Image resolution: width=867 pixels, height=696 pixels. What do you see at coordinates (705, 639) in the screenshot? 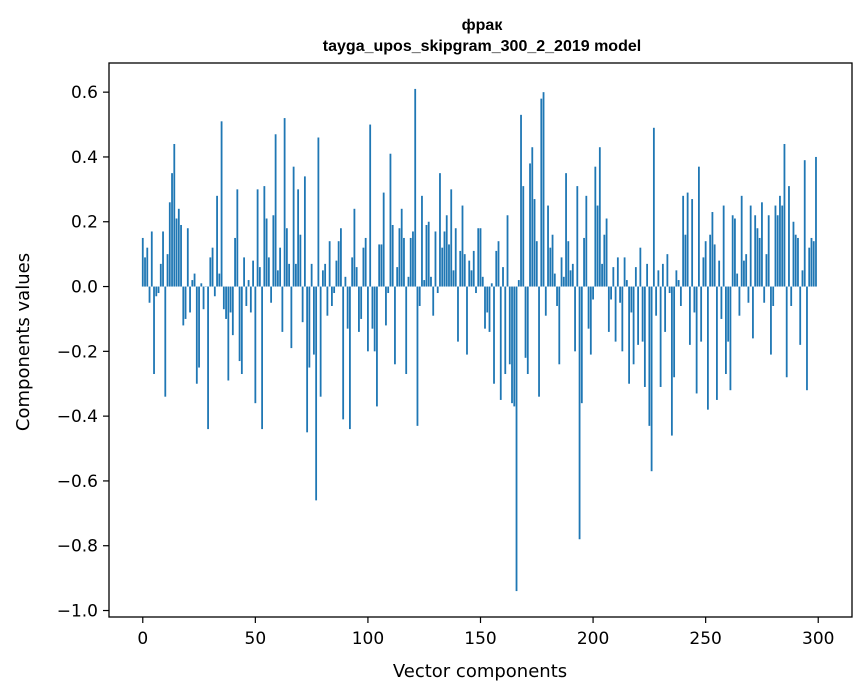
I see `x-tick-label: 250` at bounding box center [705, 639].